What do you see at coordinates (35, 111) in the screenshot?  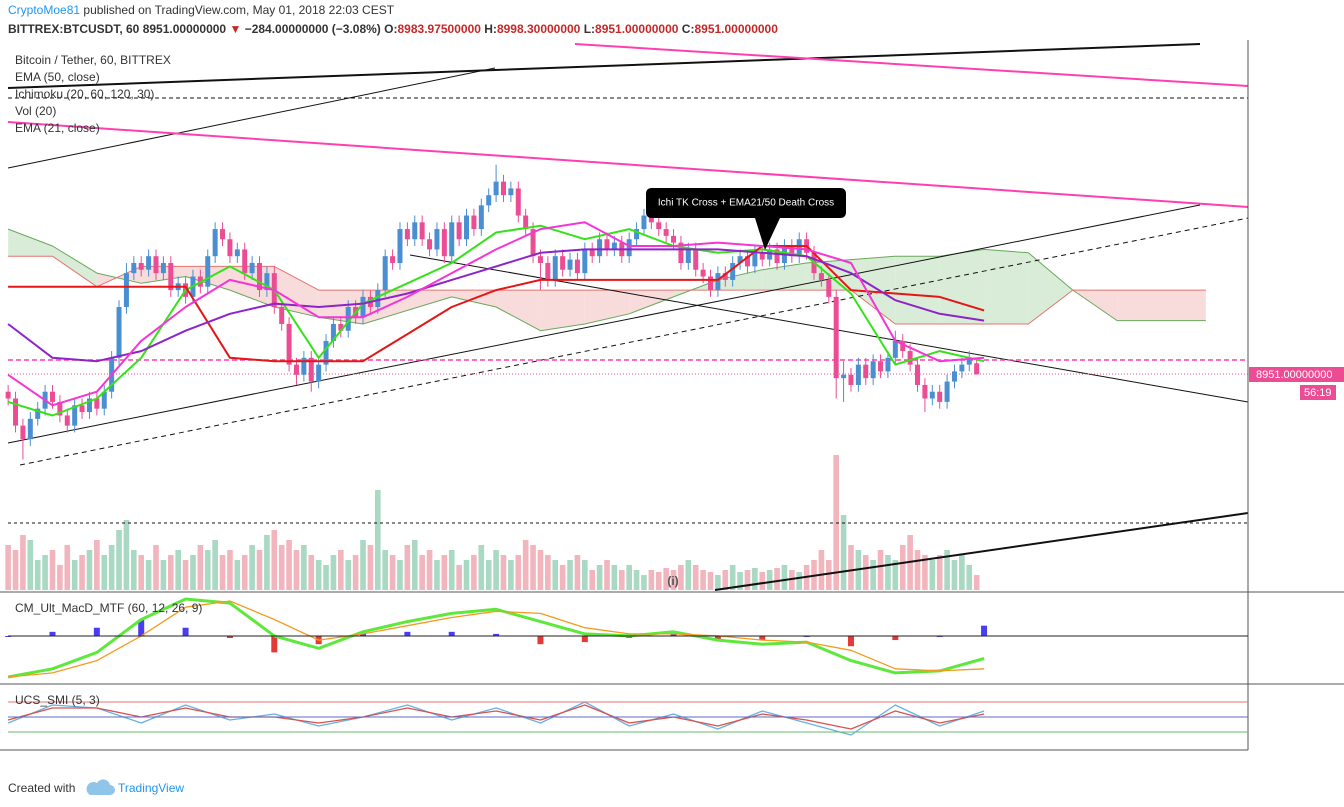 I see `legend-entry: Vol (20)` at bounding box center [35, 111].